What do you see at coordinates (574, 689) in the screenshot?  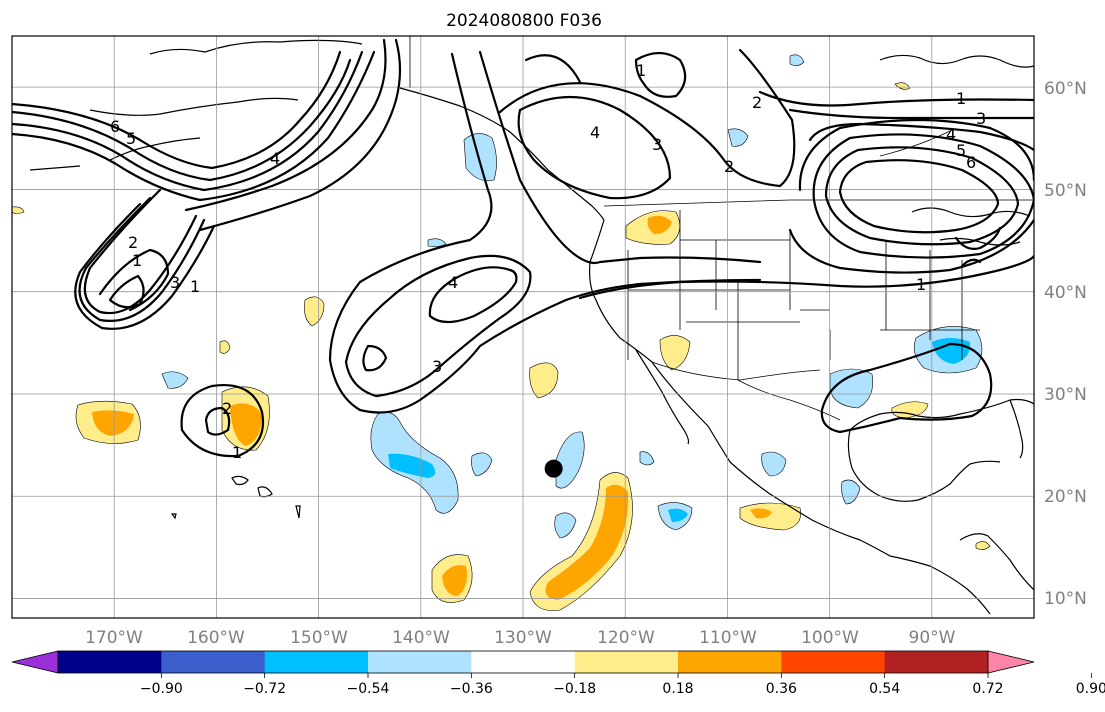 I see `colorbar-tick-label: −0.18` at bounding box center [574, 689].